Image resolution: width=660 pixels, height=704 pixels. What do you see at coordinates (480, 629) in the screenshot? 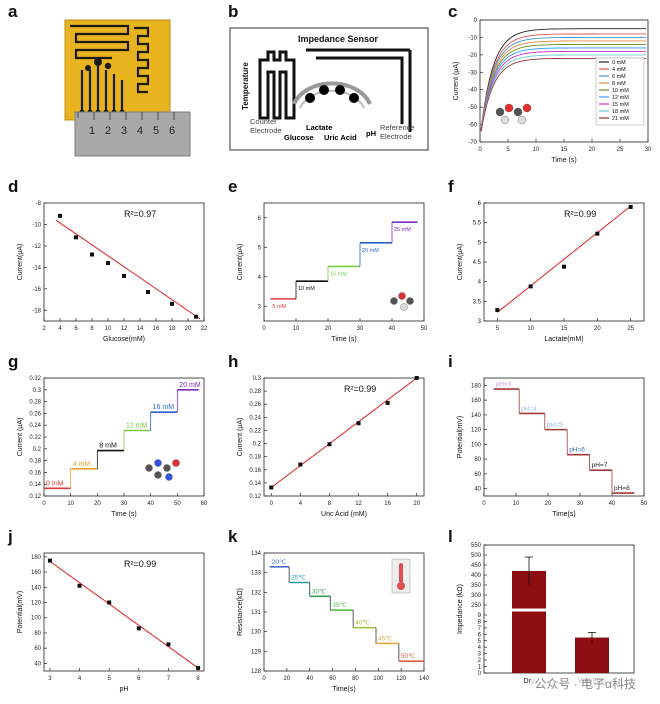
I see `y-tick-label: 7` at bounding box center [480, 629].